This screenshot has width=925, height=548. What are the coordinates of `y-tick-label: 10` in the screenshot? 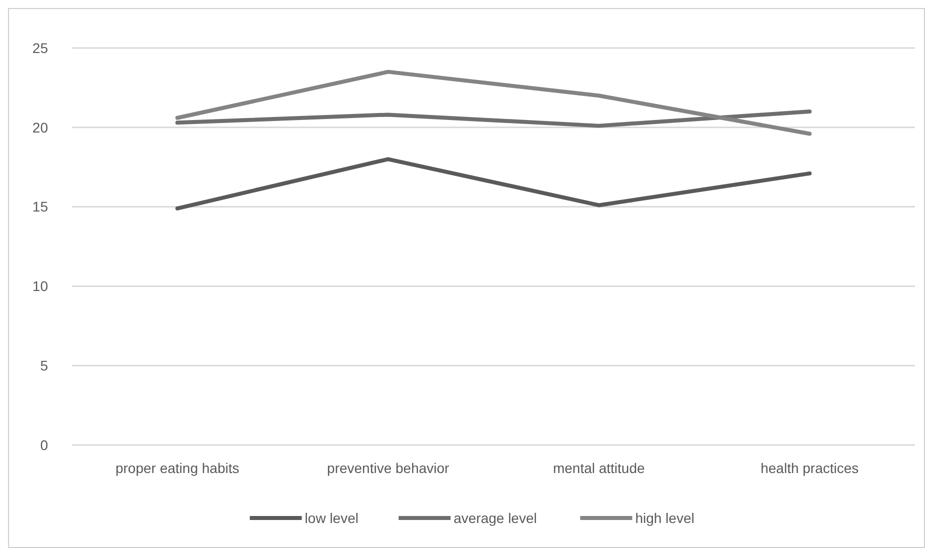 It's located at (40, 286).